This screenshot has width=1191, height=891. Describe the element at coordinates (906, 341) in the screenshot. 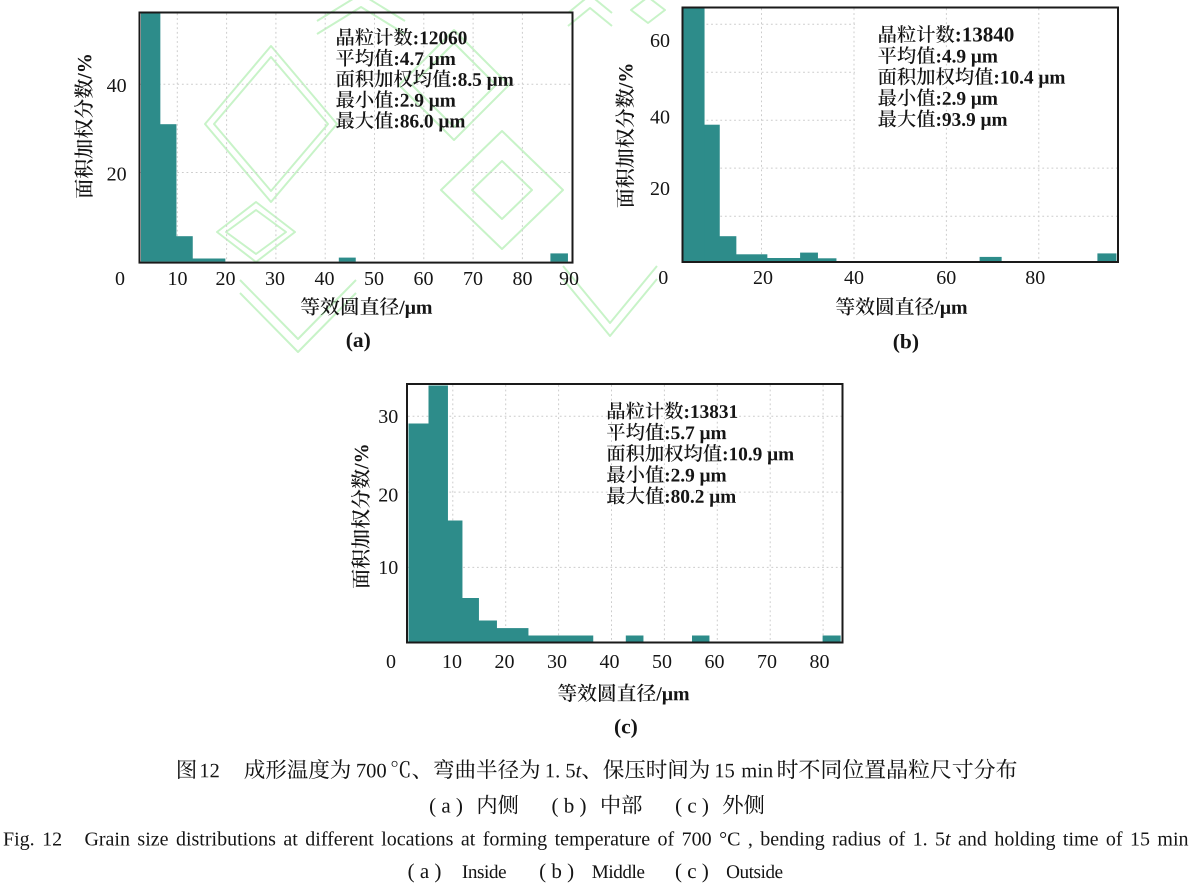

I see `svg-text: (b)` at that location.